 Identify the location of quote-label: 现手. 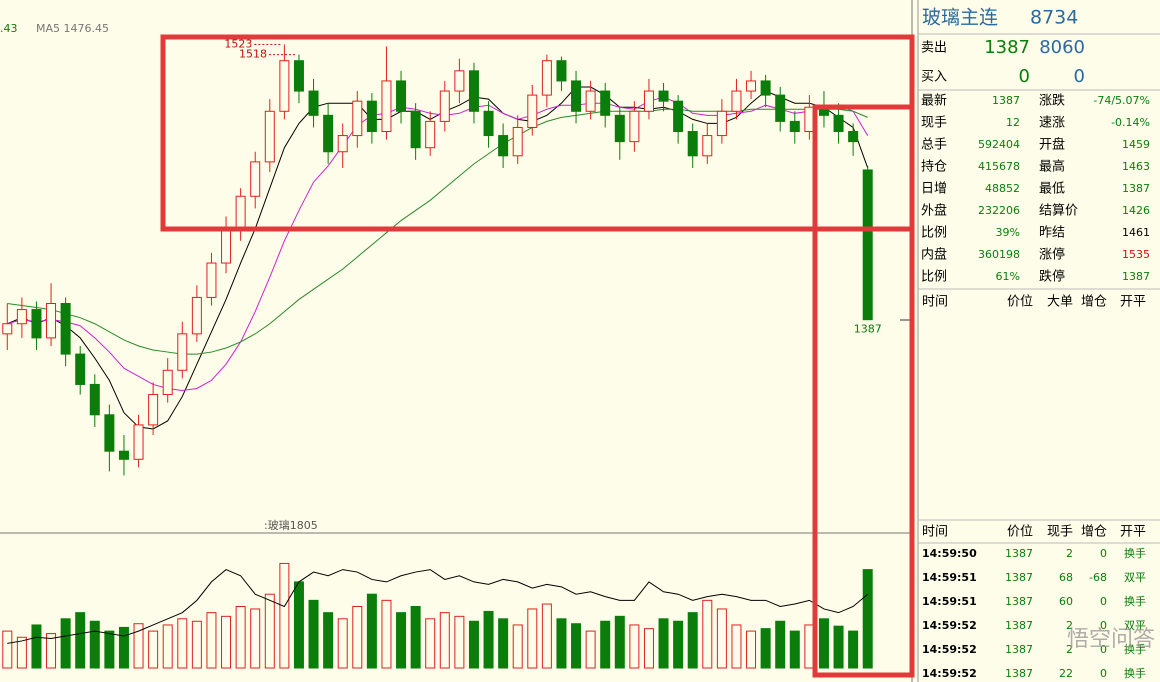
(934, 123).